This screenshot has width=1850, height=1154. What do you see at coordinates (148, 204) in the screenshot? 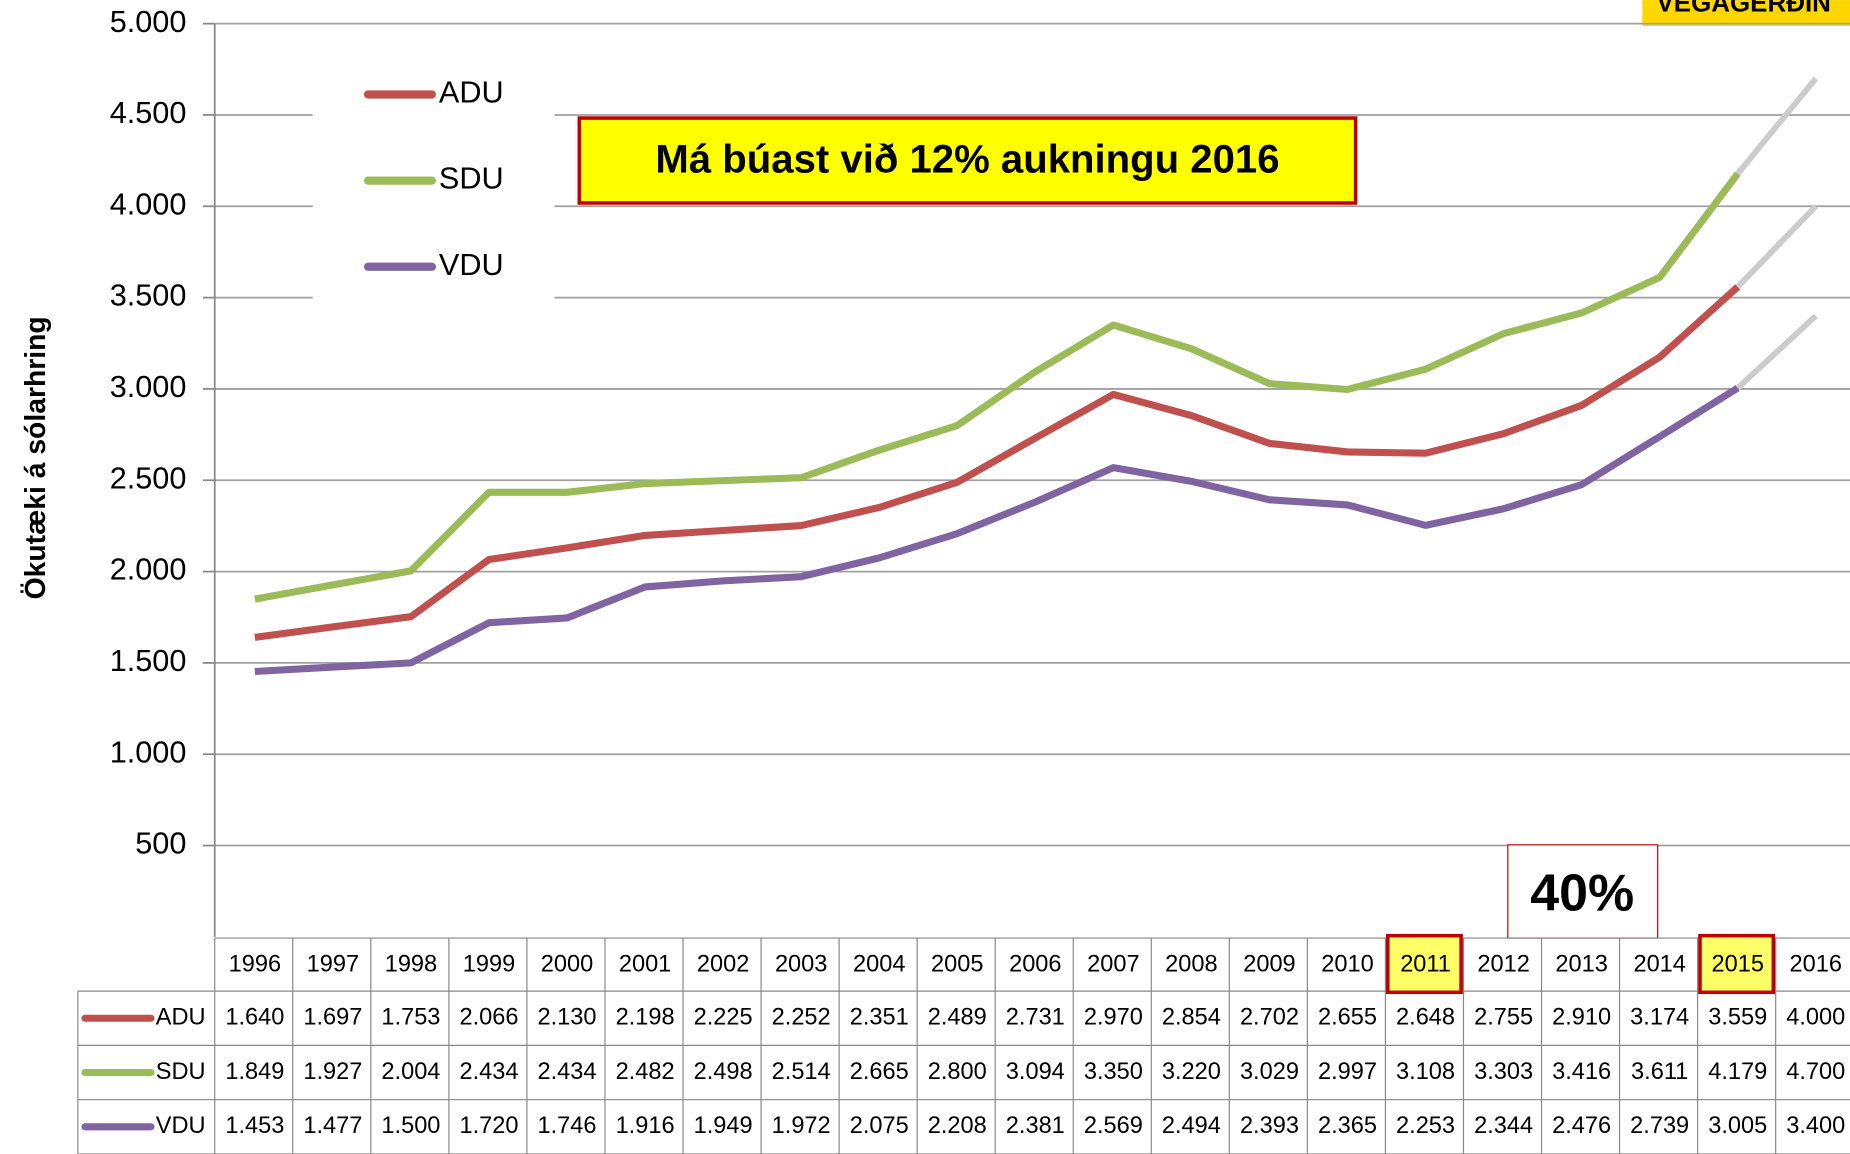
I see `y-tick-label: 4.000` at bounding box center [148, 204].